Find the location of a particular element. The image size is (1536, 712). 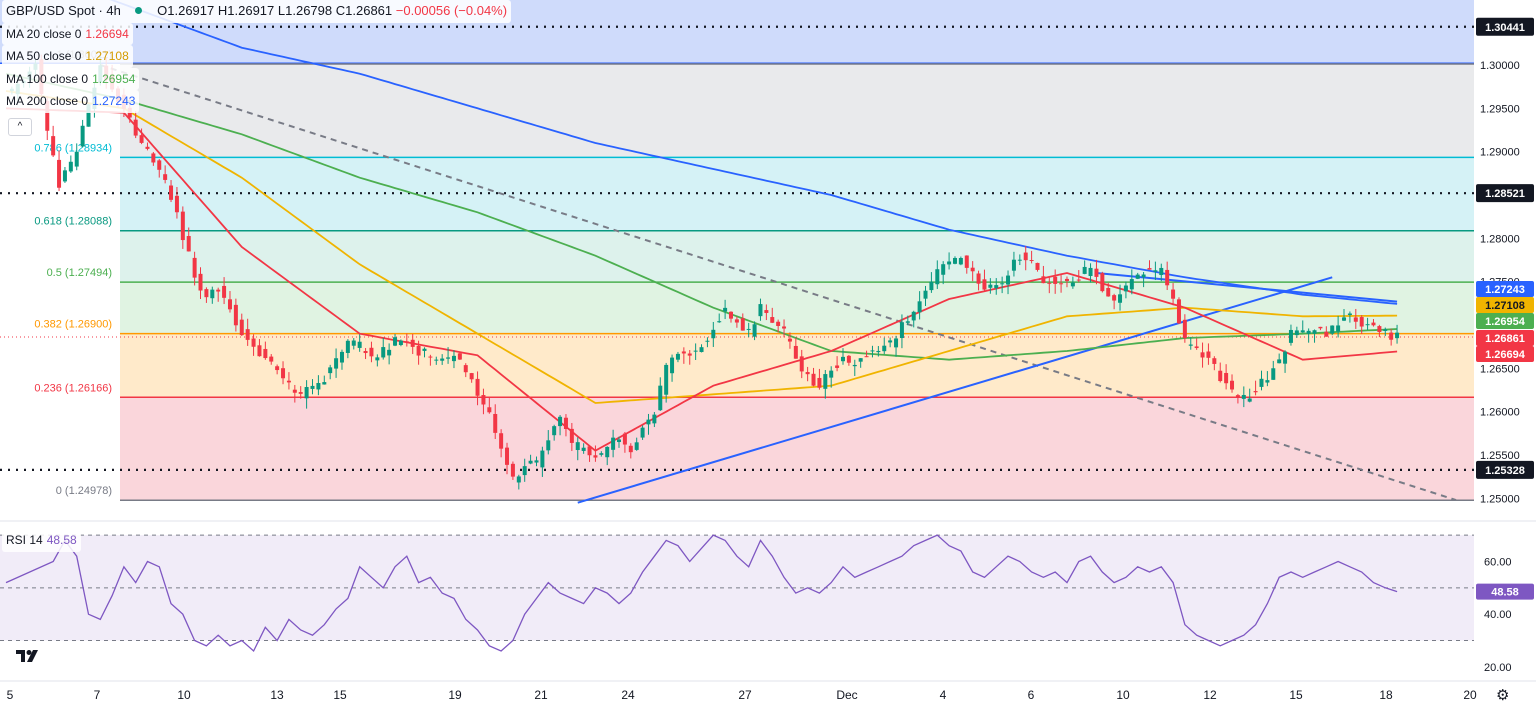

fib-label: 0 (1.24978) is located at coordinates (84, 491).